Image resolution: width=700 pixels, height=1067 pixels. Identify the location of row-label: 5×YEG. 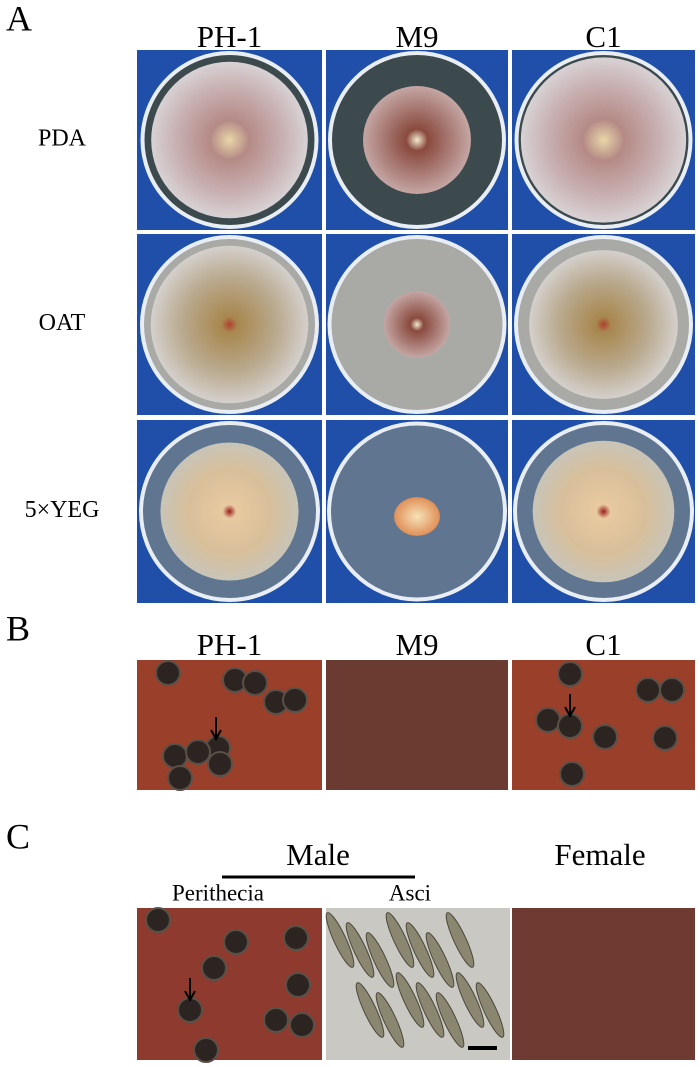
(62, 510).